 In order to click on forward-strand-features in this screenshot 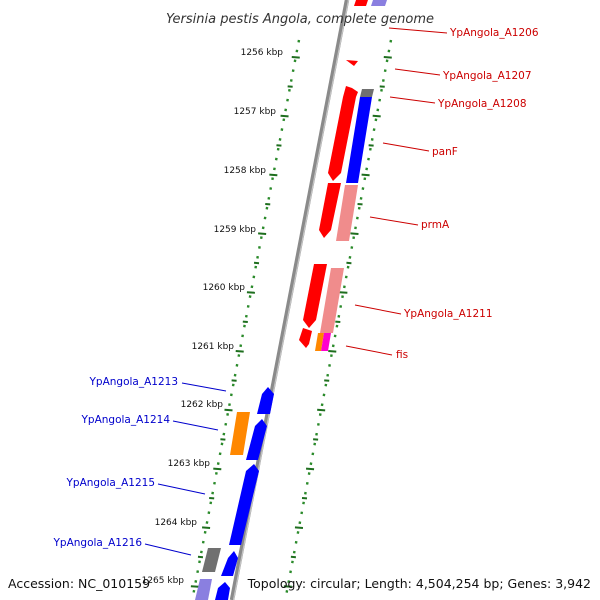, I will do `click(343, 175)`.